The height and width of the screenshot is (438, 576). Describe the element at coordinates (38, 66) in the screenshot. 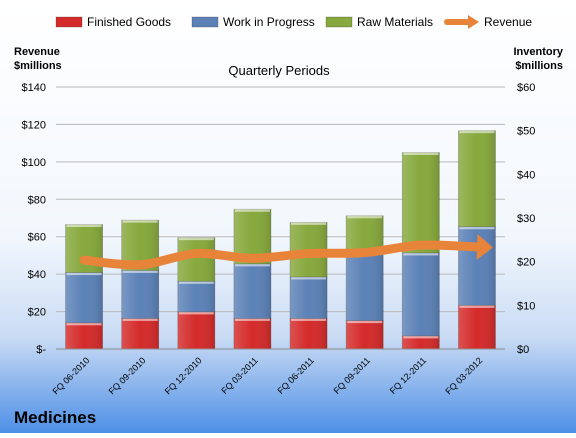

I see `left-axis-label-line2: $millions` at that location.